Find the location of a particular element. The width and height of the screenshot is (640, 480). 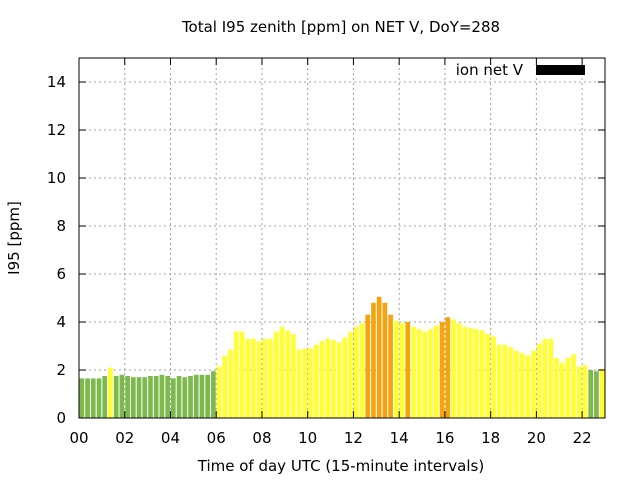

x-tick-label: 22 is located at coordinates (582, 438).